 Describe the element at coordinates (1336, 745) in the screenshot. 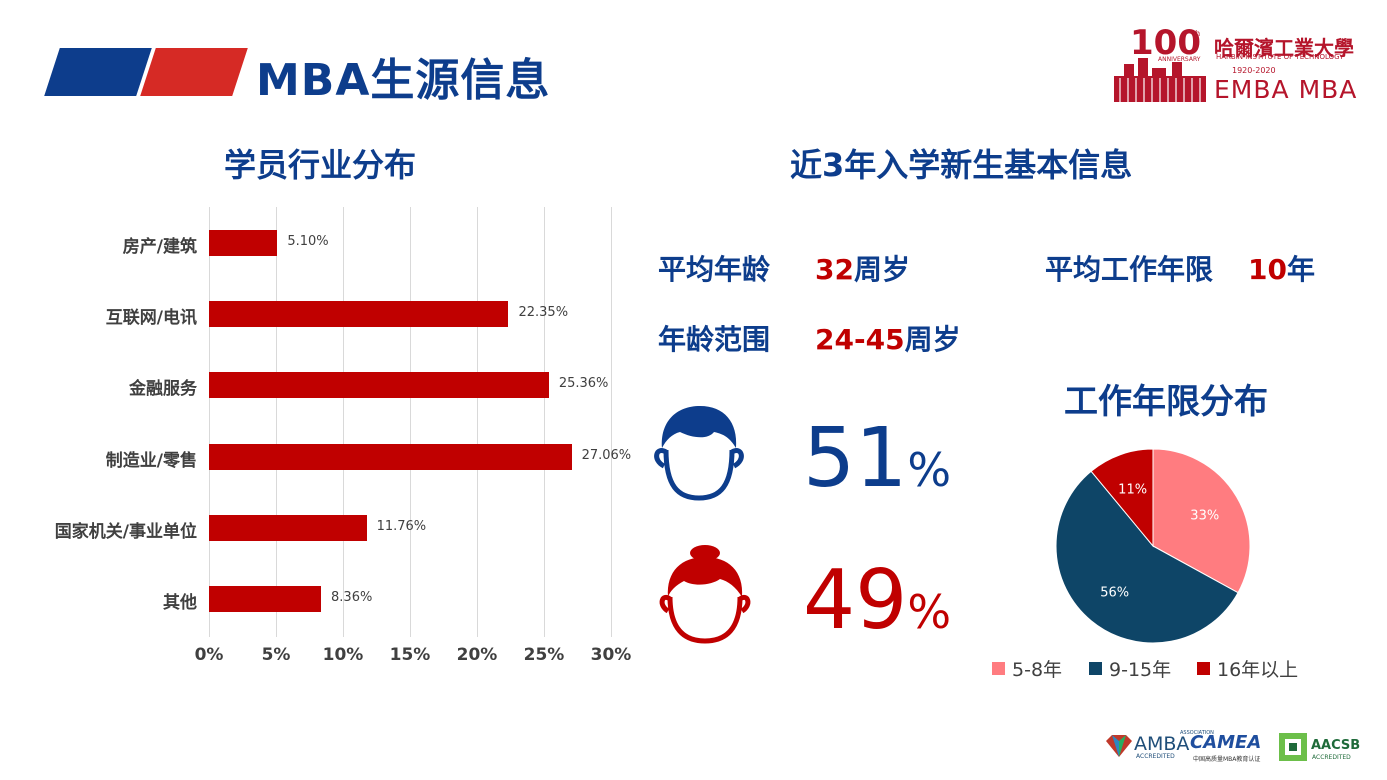

I see `aacsb-logo-text: AACSB` at that location.